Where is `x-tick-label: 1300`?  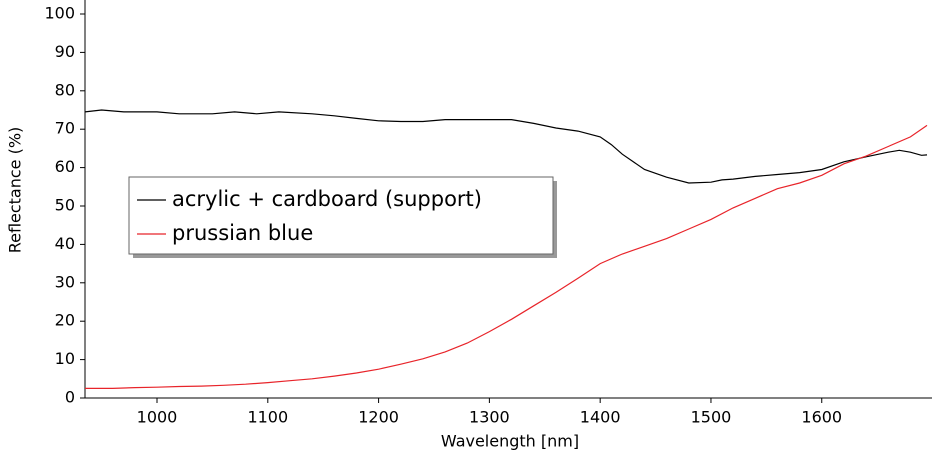
x-tick-label: 1300 is located at coordinates (489, 417).